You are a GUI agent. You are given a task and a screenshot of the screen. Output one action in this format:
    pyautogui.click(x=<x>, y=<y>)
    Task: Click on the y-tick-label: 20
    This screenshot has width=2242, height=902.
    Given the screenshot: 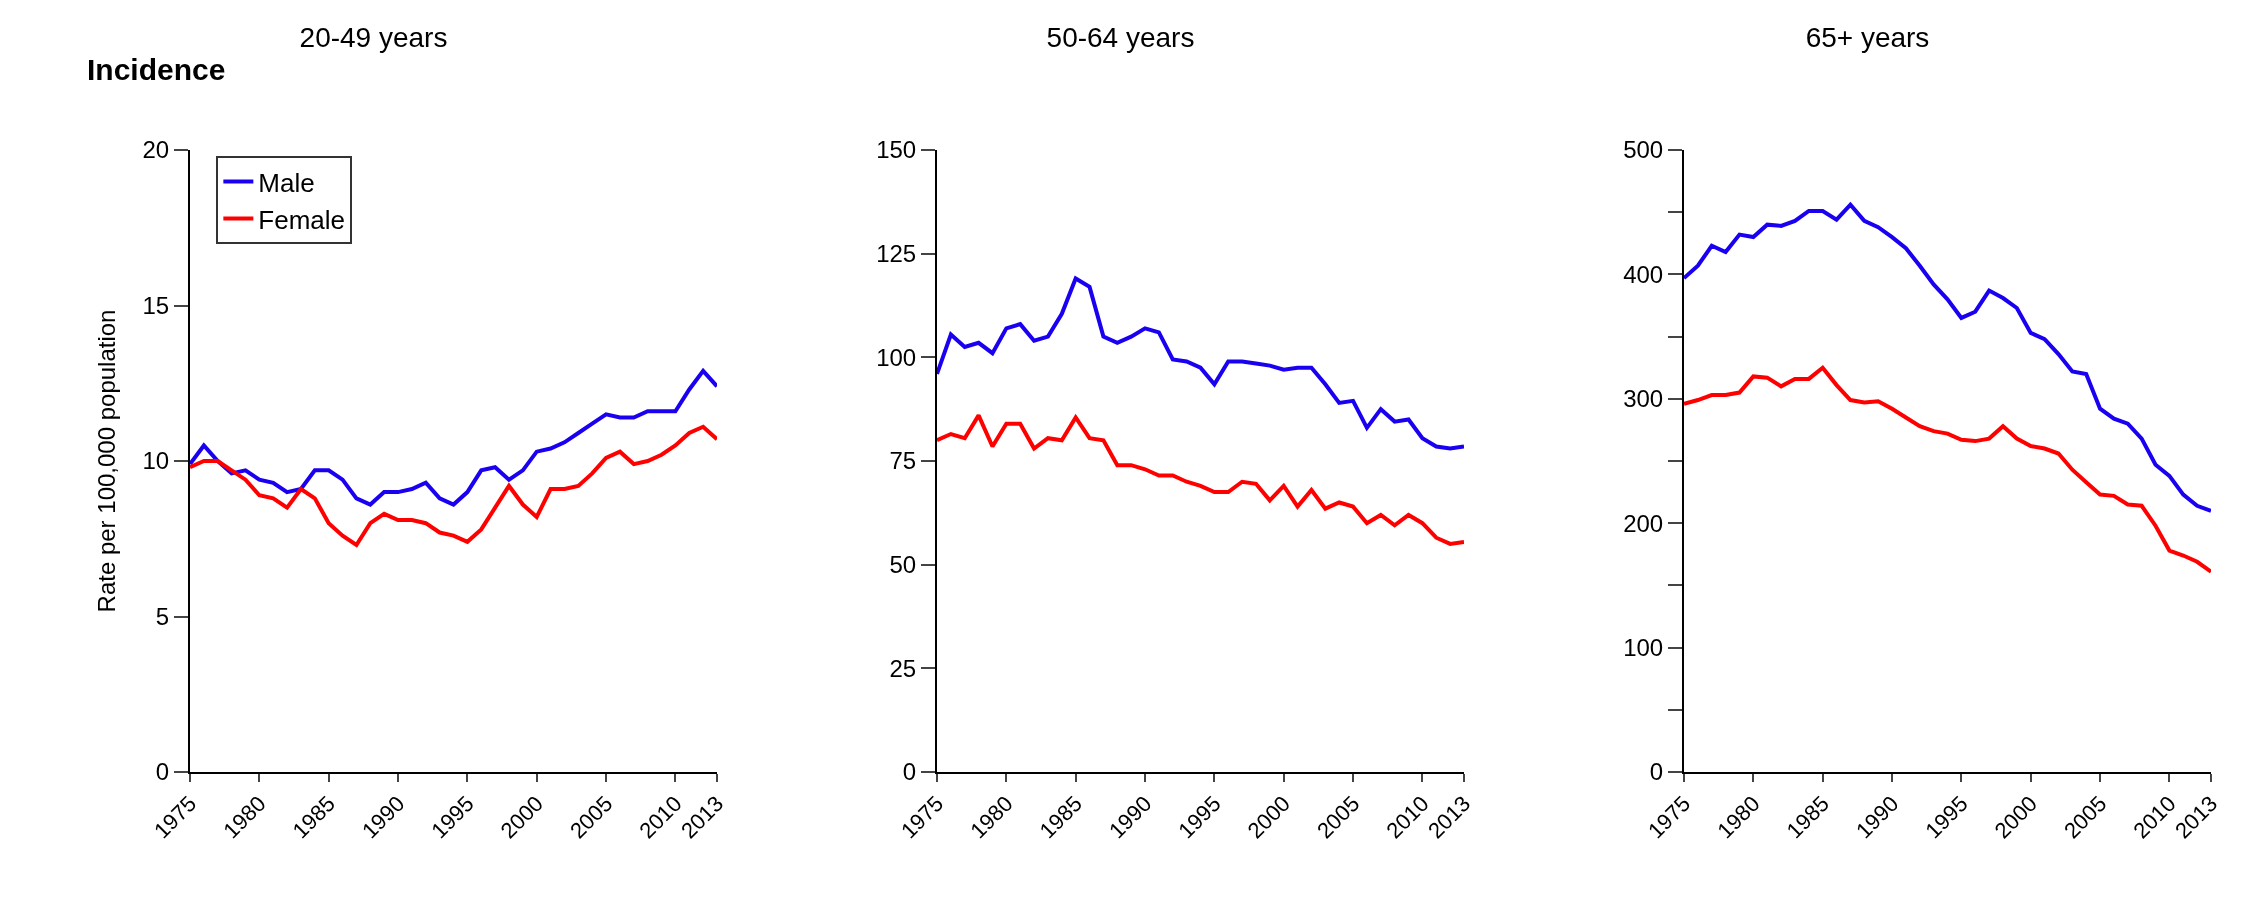 What is the action you would take?
    pyautogui.click(x=156, y=150)
    